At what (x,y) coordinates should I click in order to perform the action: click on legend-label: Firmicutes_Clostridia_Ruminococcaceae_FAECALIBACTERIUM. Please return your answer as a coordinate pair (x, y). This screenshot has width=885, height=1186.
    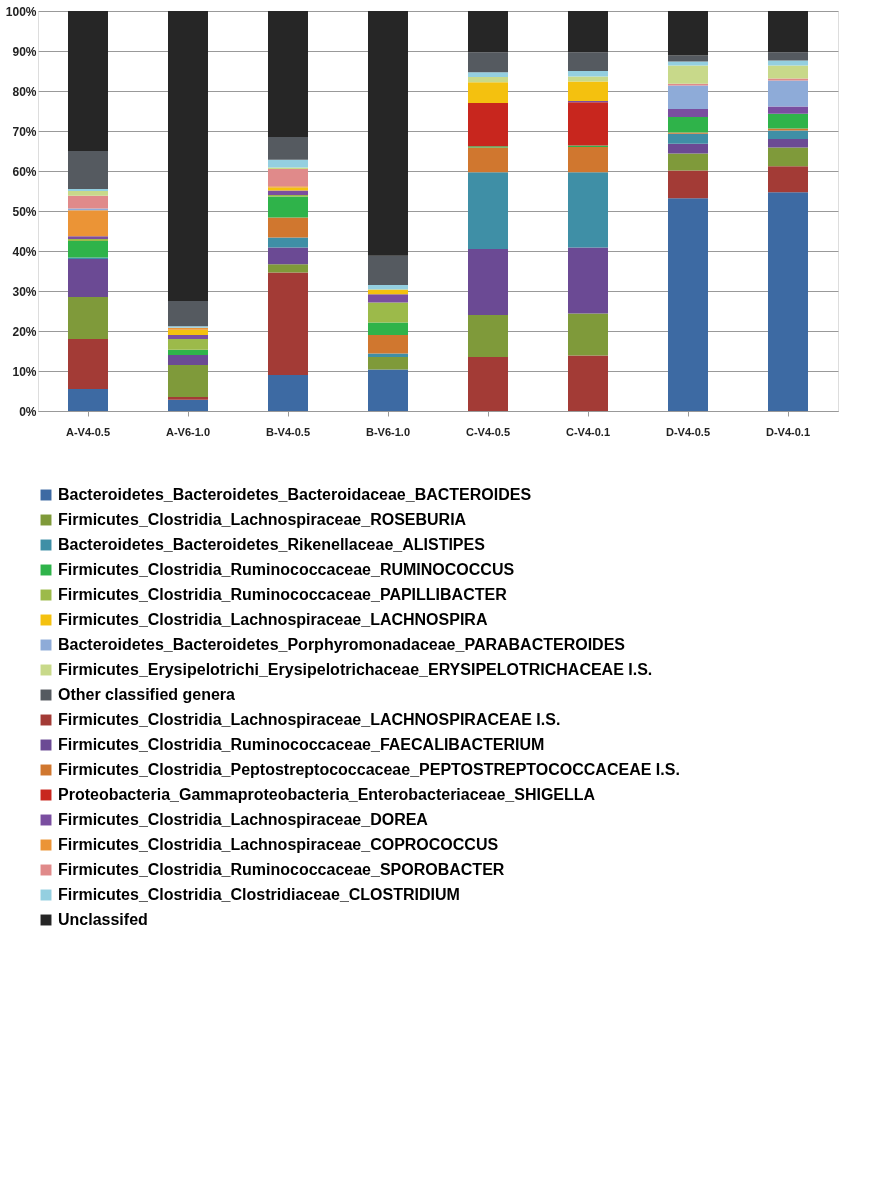
    Looking at the image, I should click on (301, 744).